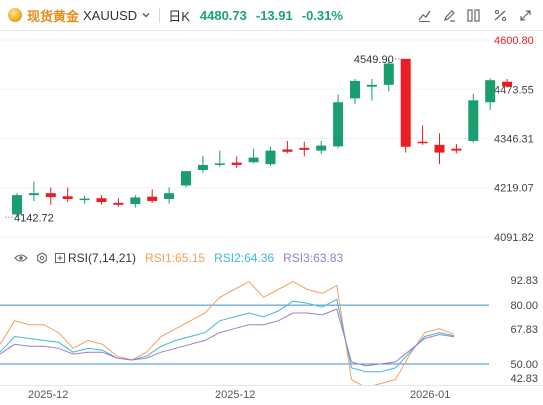  I want to click on low-annotation: 4142.72, so click(34, 218).